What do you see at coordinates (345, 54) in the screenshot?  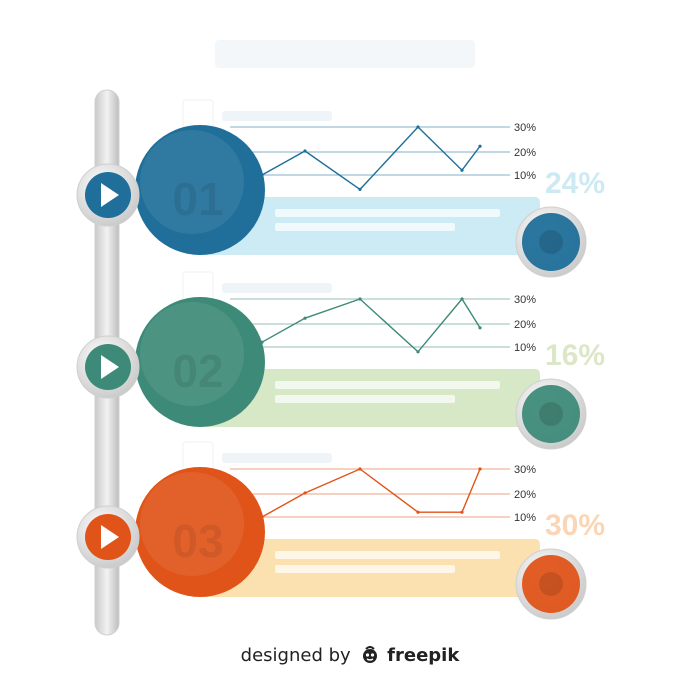 I see `title-ghost` at bounding box center [345, 54].